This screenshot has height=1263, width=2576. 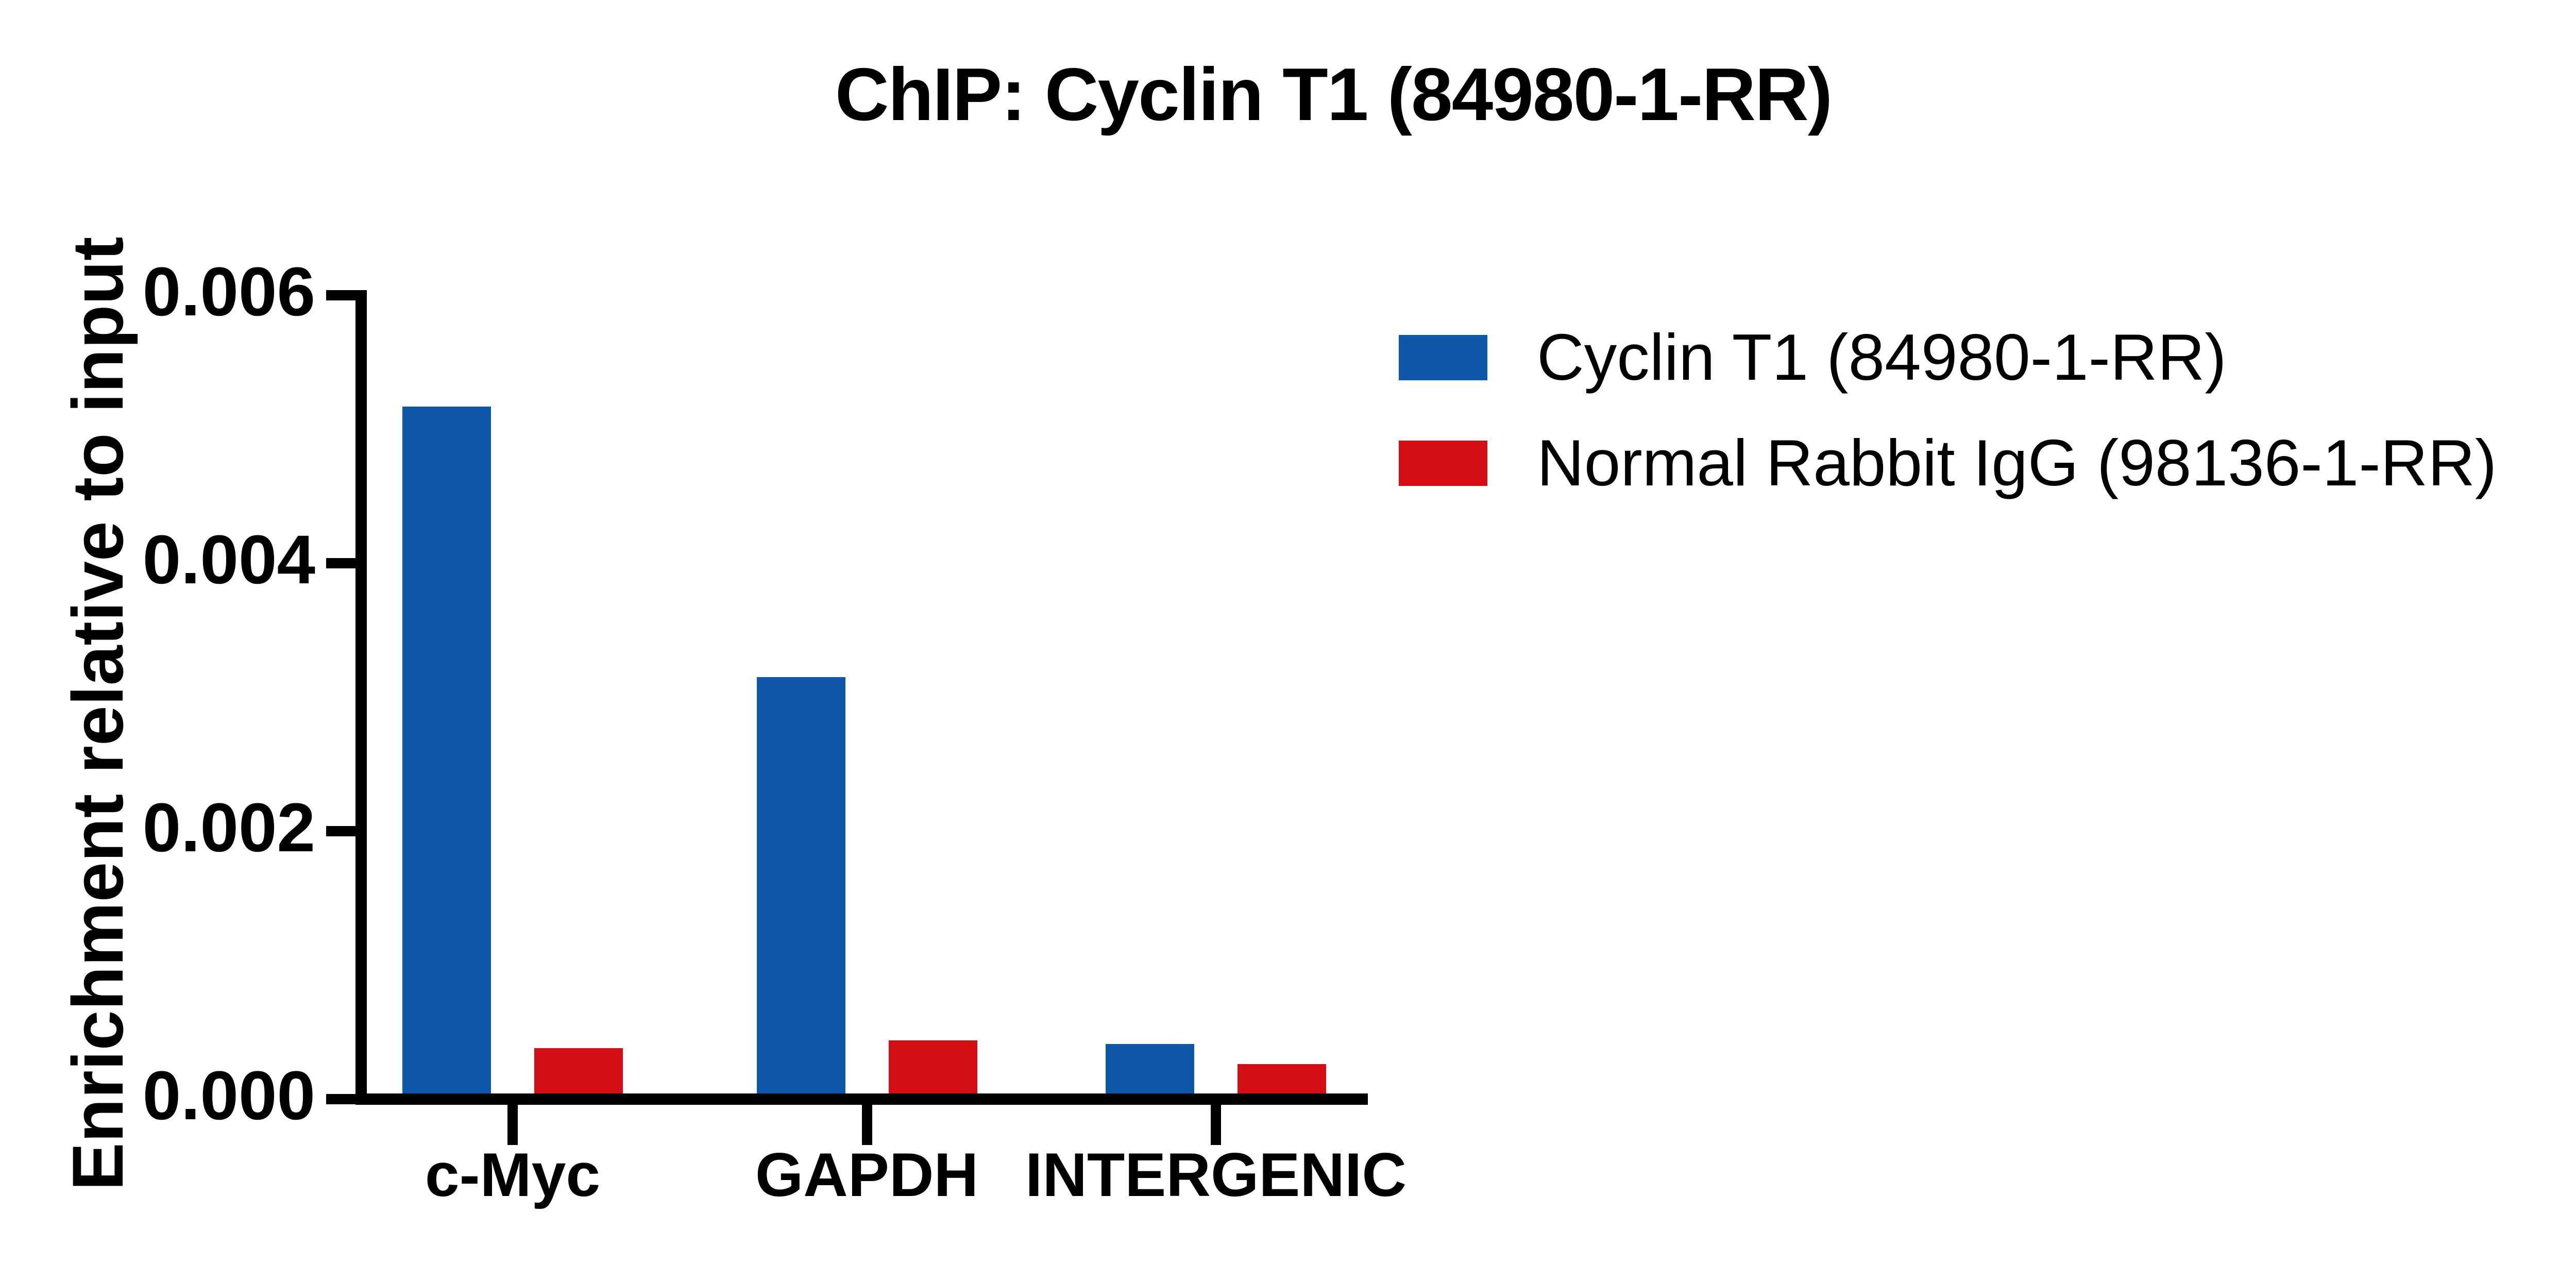 I want to click on legend-label: Cyclin T1 (84980-1-RR), so click(x=1882, y=357).